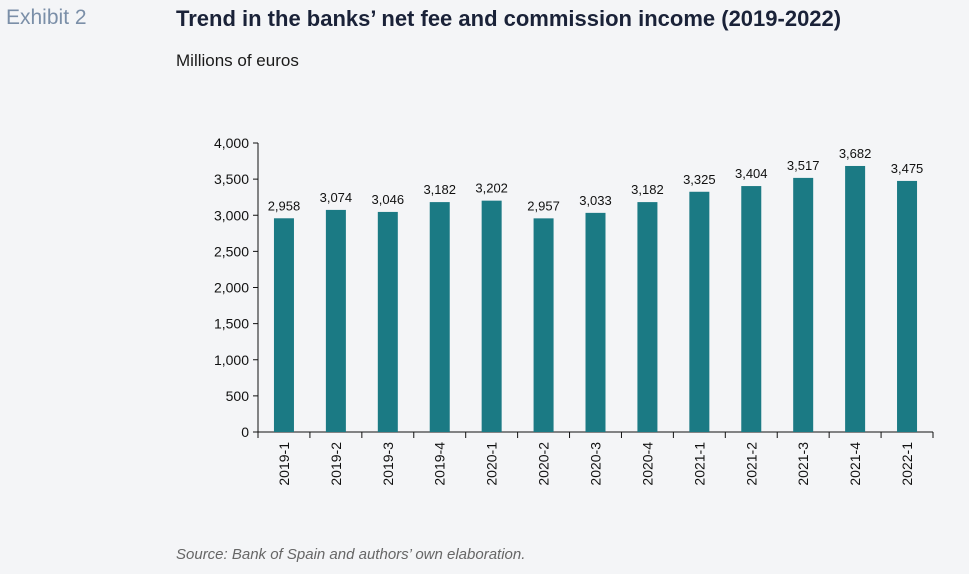 This screenshot has width=969, height=574. I want to click on data-label: 2,957, so click(543, 205).